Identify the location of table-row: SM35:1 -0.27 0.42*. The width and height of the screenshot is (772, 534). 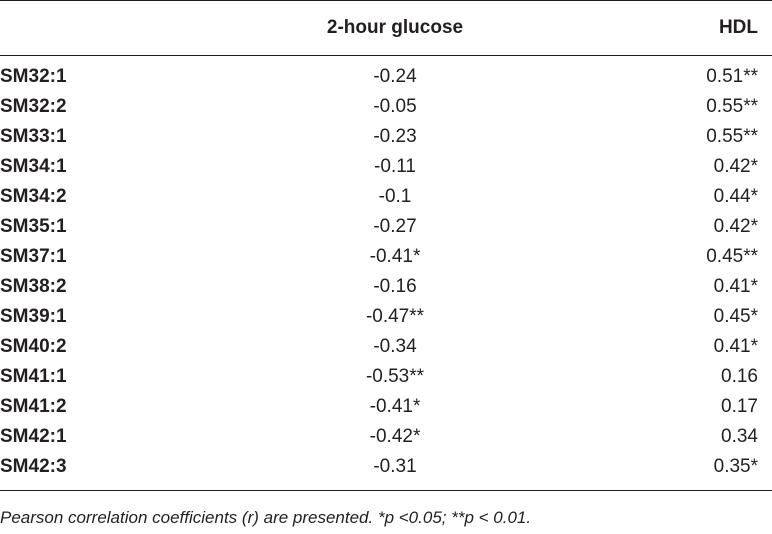
(386, 227).